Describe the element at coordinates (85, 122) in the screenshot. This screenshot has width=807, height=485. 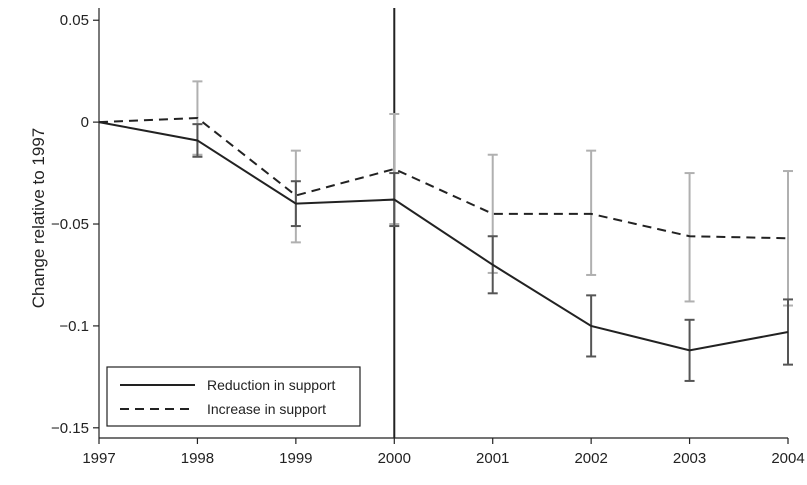
I see `y-tick-label: 0` at that location.